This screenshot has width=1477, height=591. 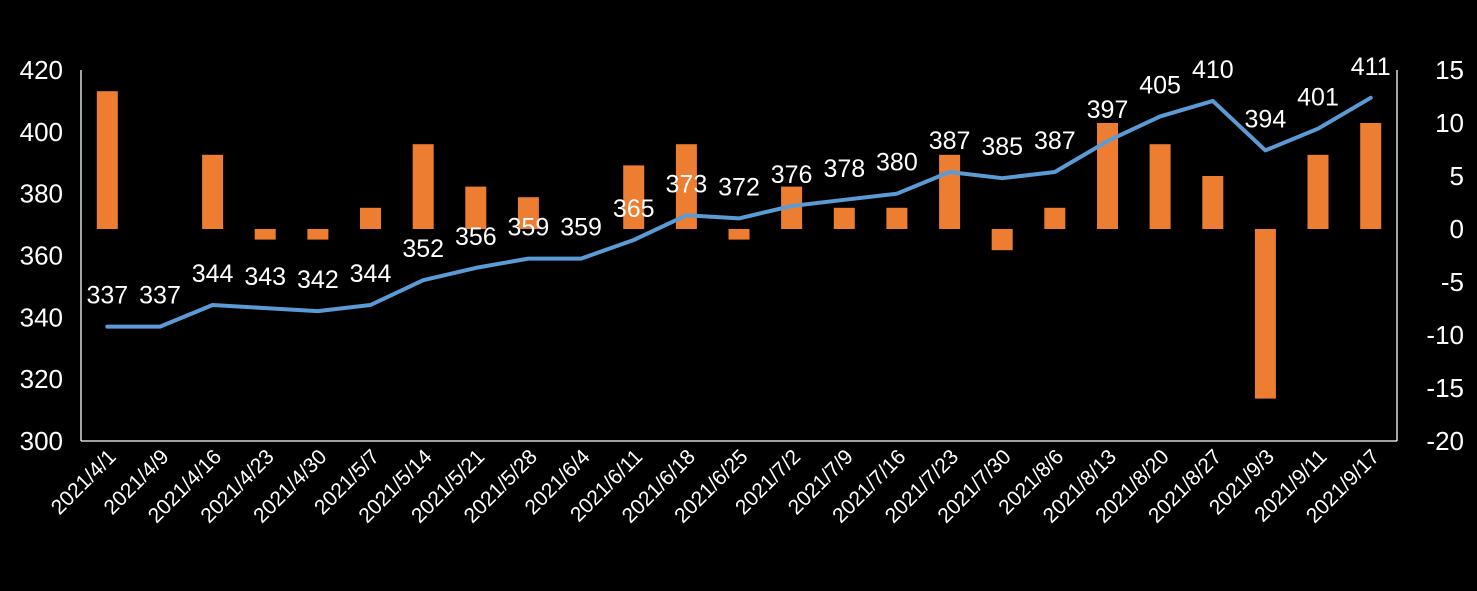 I want to click on left-y-axis-ticks: 300 320 340 360 380 400 420, so click(x=41, y=255).